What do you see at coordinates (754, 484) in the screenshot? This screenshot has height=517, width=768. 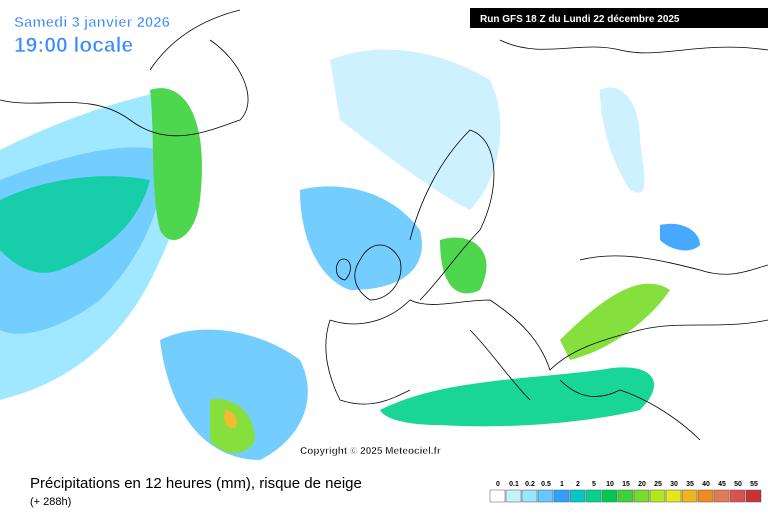 I see `legend-label: 55` at bounding box center [754, 484].